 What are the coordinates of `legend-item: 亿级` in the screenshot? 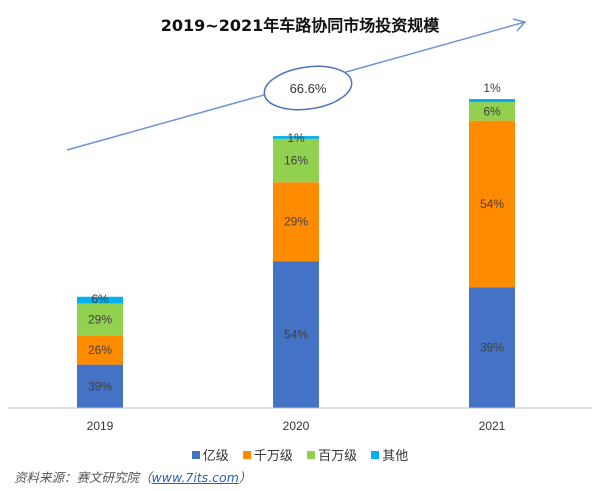 It's located at (210, 454).